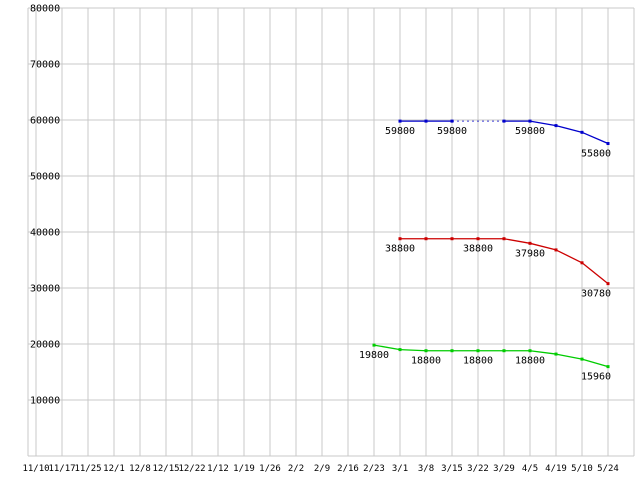 The image size is (640, 480). I want to click on x-tick-label: 2/9, so click(322, 469).